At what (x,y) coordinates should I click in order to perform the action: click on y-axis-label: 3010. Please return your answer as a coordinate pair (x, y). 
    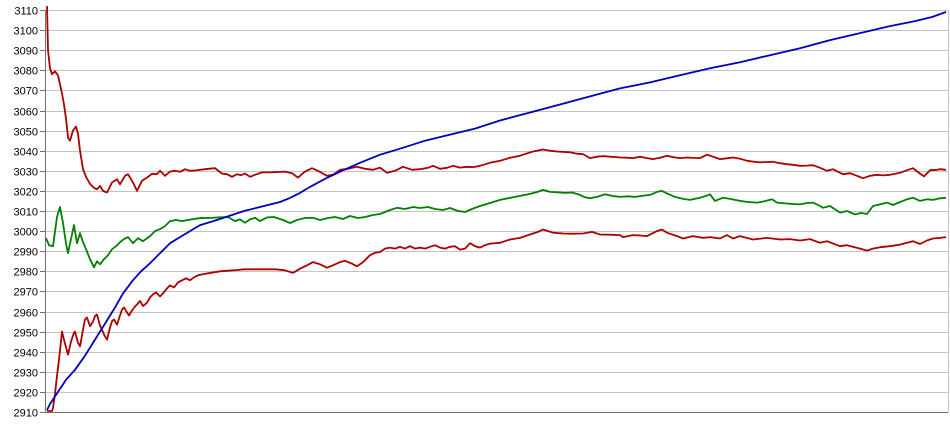
    Looking at the image, I should click on (26, 213).